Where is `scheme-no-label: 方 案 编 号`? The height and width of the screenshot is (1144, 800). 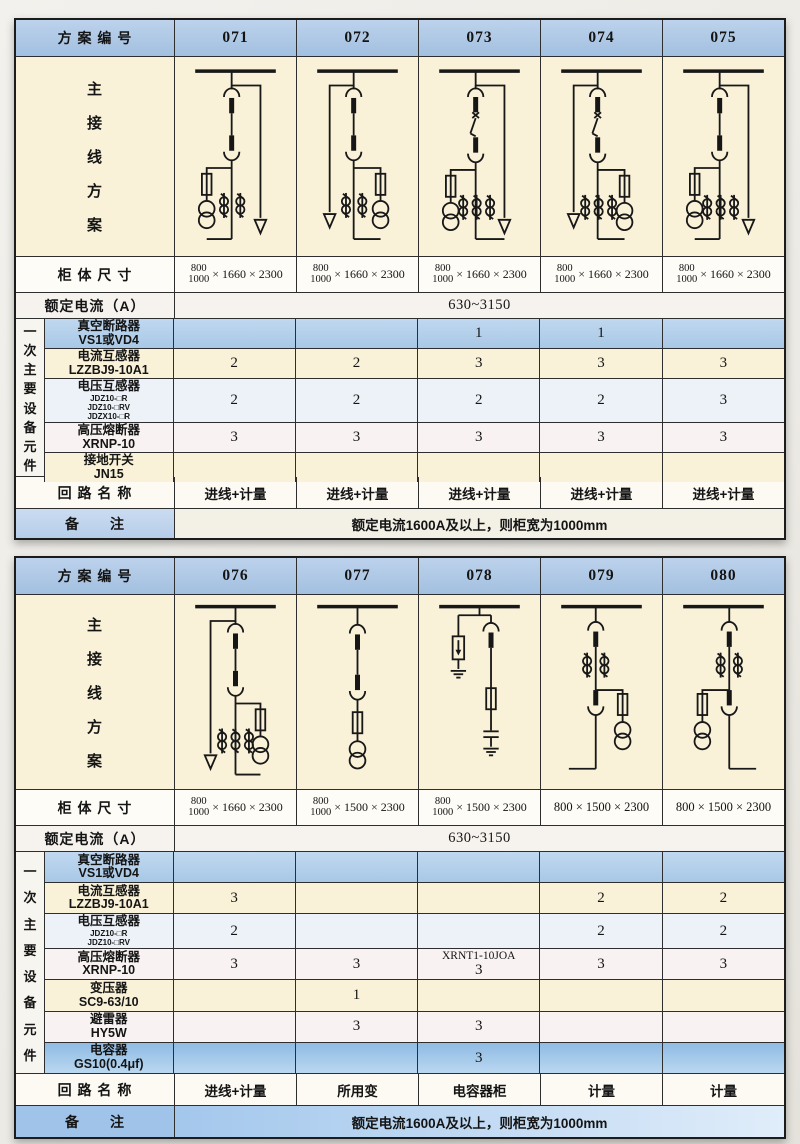 scheme-no-label: 方 案 编 号 is located at coordinates (95, 576).